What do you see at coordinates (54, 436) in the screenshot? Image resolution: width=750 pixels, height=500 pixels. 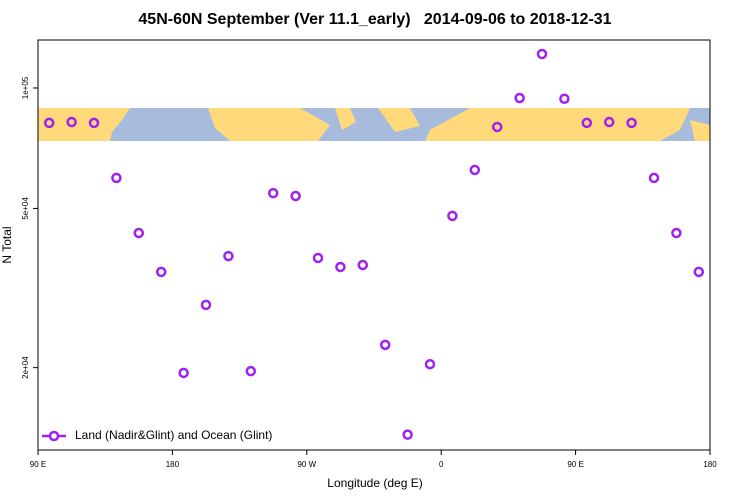 I see `legend-marker` at bounding box center [54, 436].